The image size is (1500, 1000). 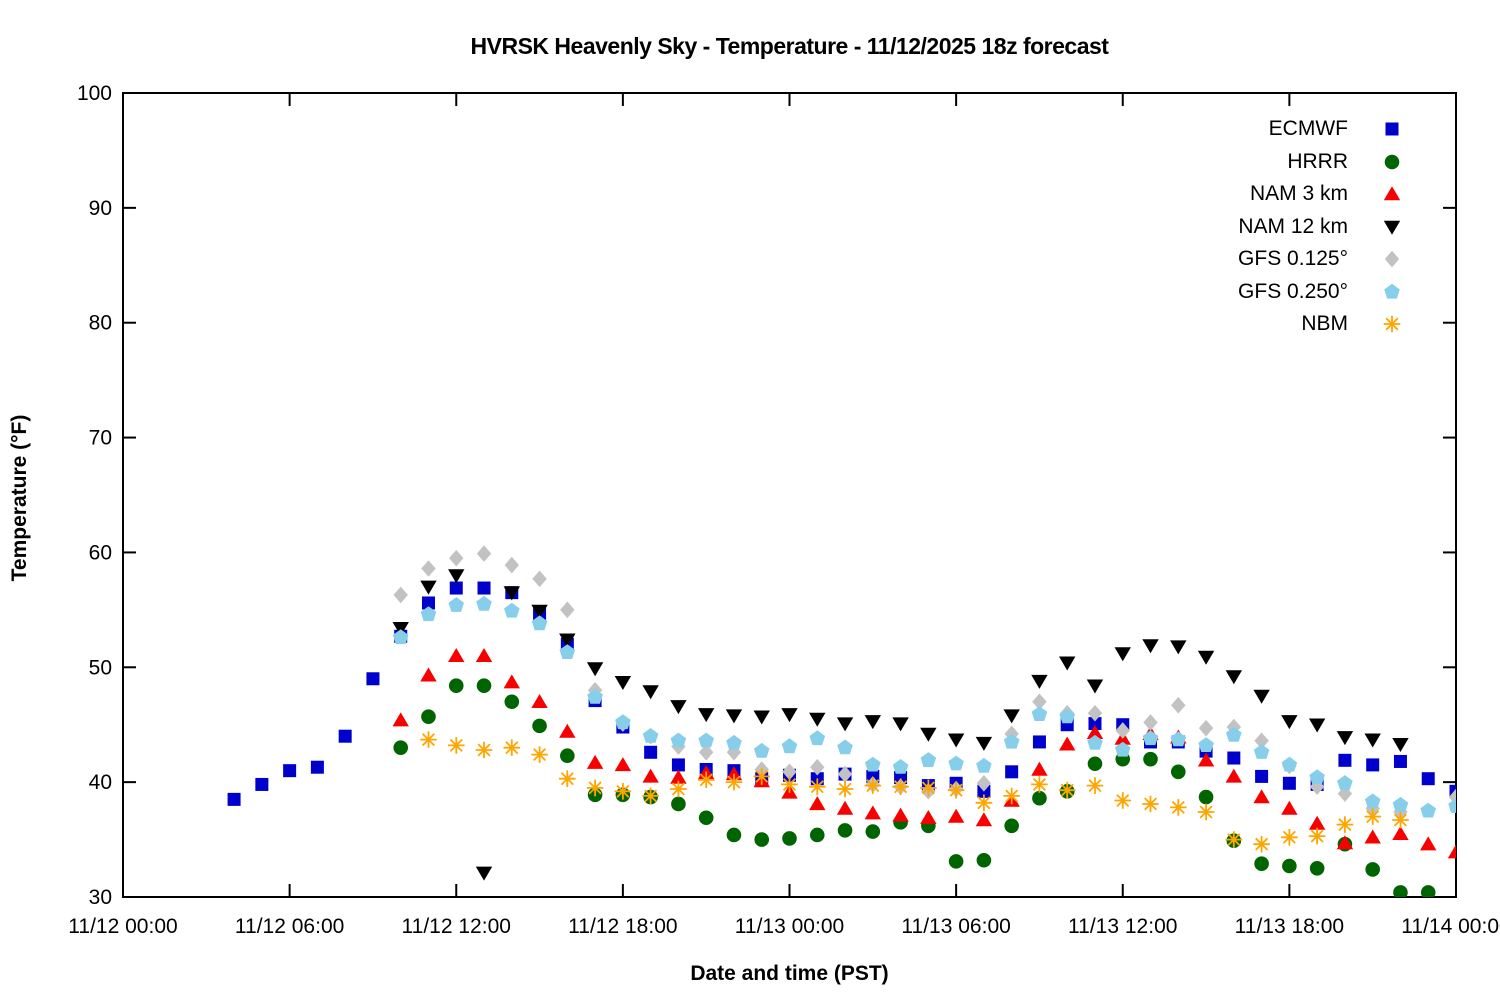 I want to click on x-tick-label: 11/12 12:00, so click(x=456, y=926).